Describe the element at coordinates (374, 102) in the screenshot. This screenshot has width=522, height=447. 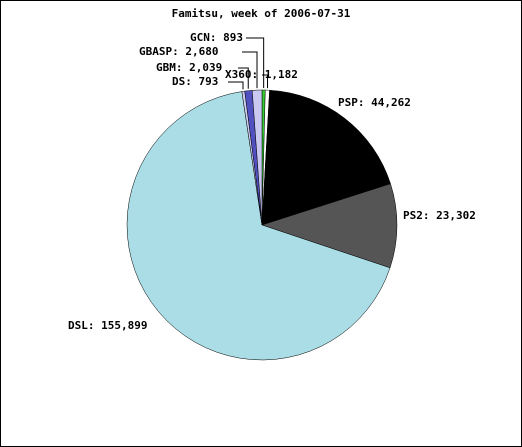
I see `slice-label: PSP: 44,262` at that location.